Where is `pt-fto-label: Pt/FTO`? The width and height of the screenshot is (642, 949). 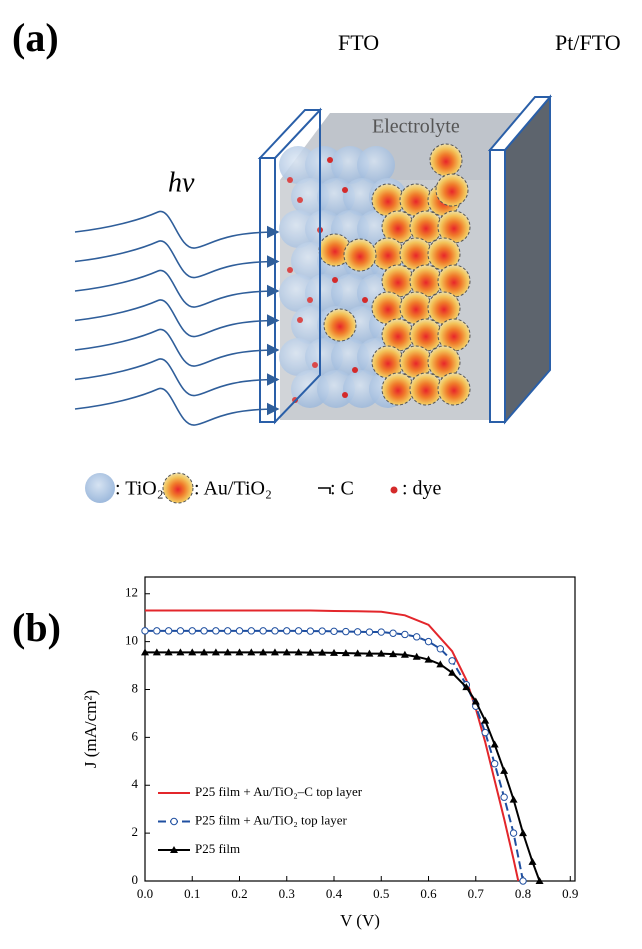 pt-fto-label: Pt/FTO is located at coordinates (588, 42).